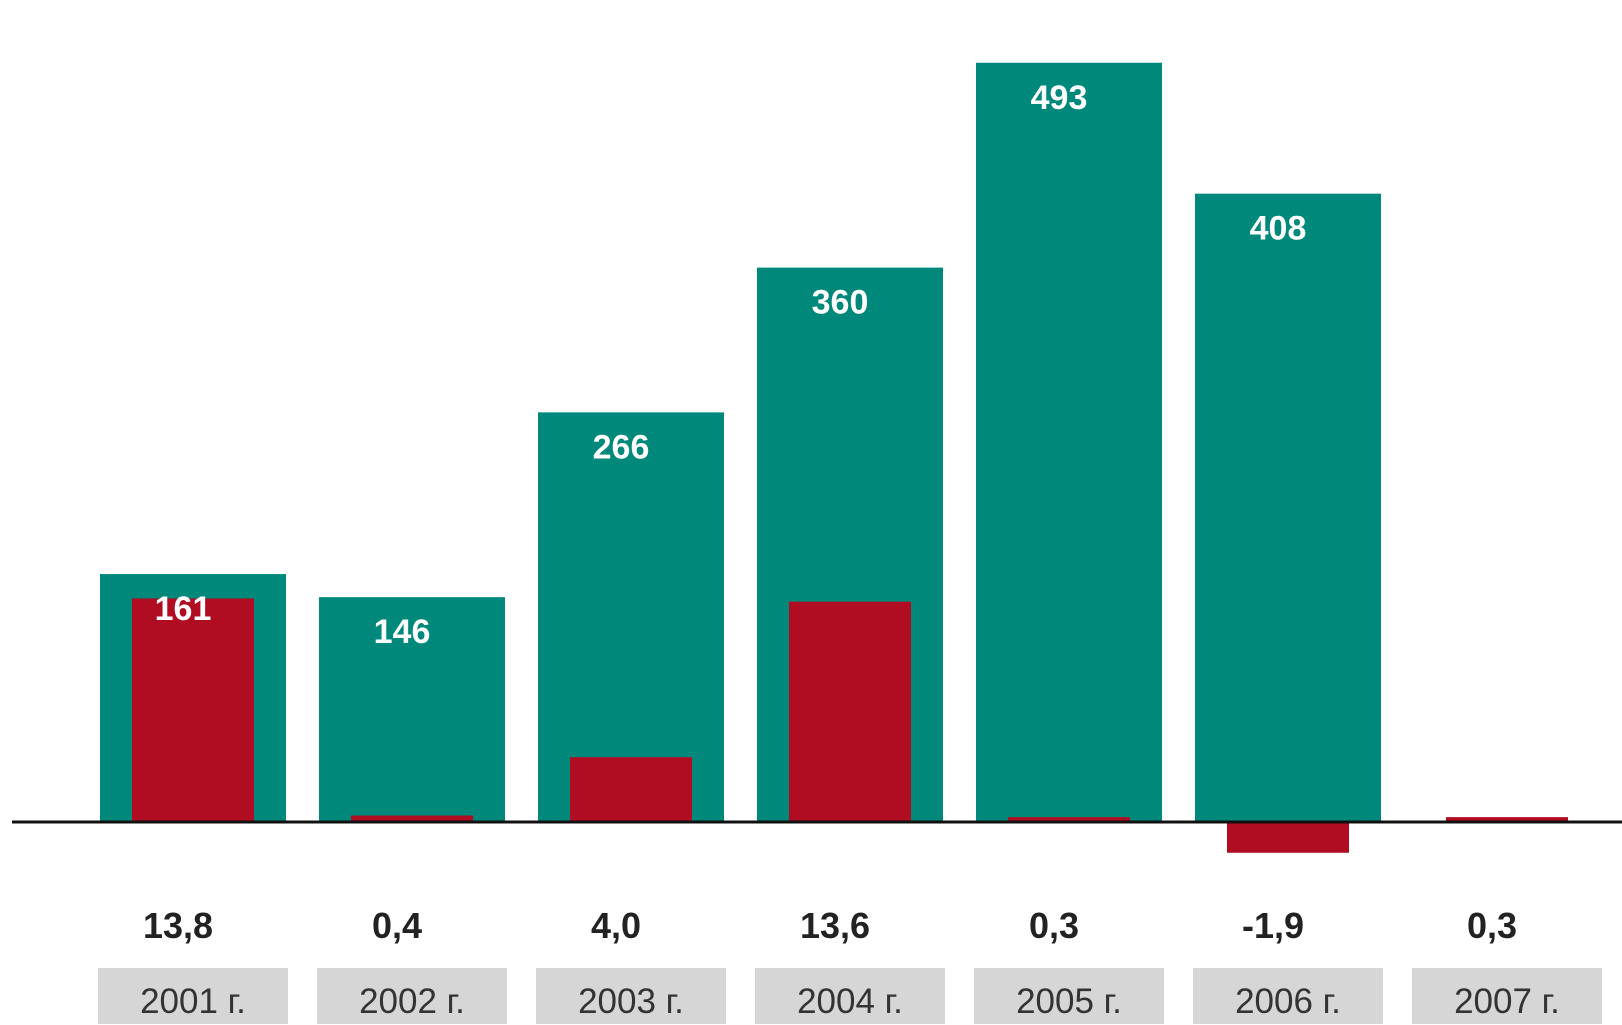 The image size is (1622, 1025). What do you see at coordinates (616, 925) in the screenshot?
I see `red-value-label: 4,0` at bounding box center [616, 925].